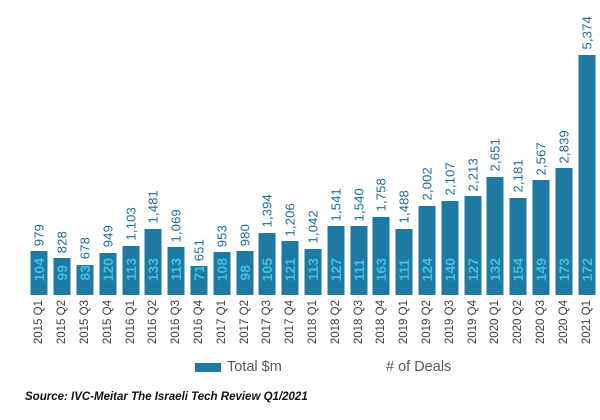  Describe the element at coordinates (245, 235) in the screenshot. I see `bar-value-label: 980` at that location.